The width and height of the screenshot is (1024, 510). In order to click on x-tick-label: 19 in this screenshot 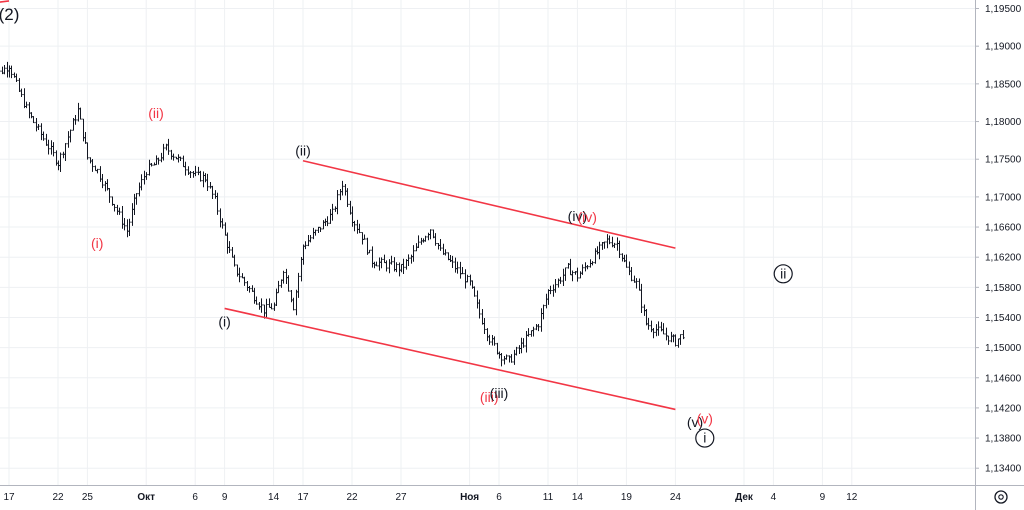, I will do `click(627, 497)`.